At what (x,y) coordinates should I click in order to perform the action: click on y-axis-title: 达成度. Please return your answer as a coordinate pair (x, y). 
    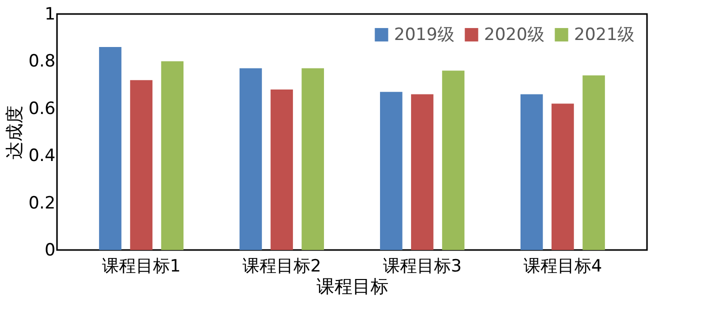
    Looking at the image, I should click on (15, 133).